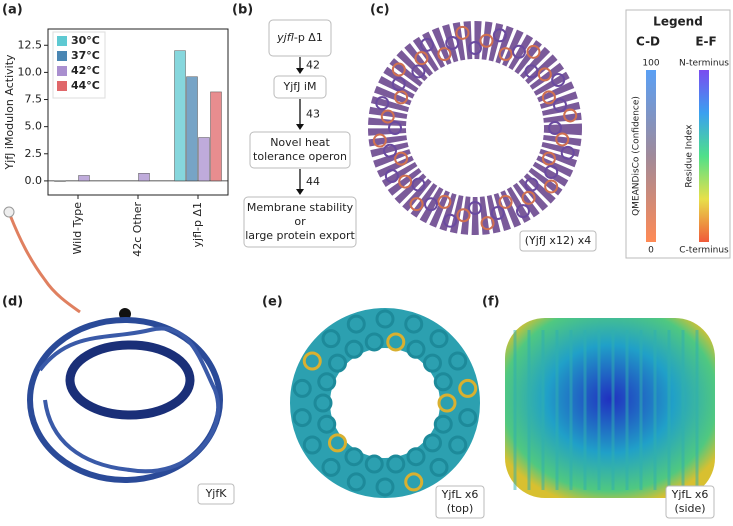  I want to click on panel-label: (f), so click(491, 302).